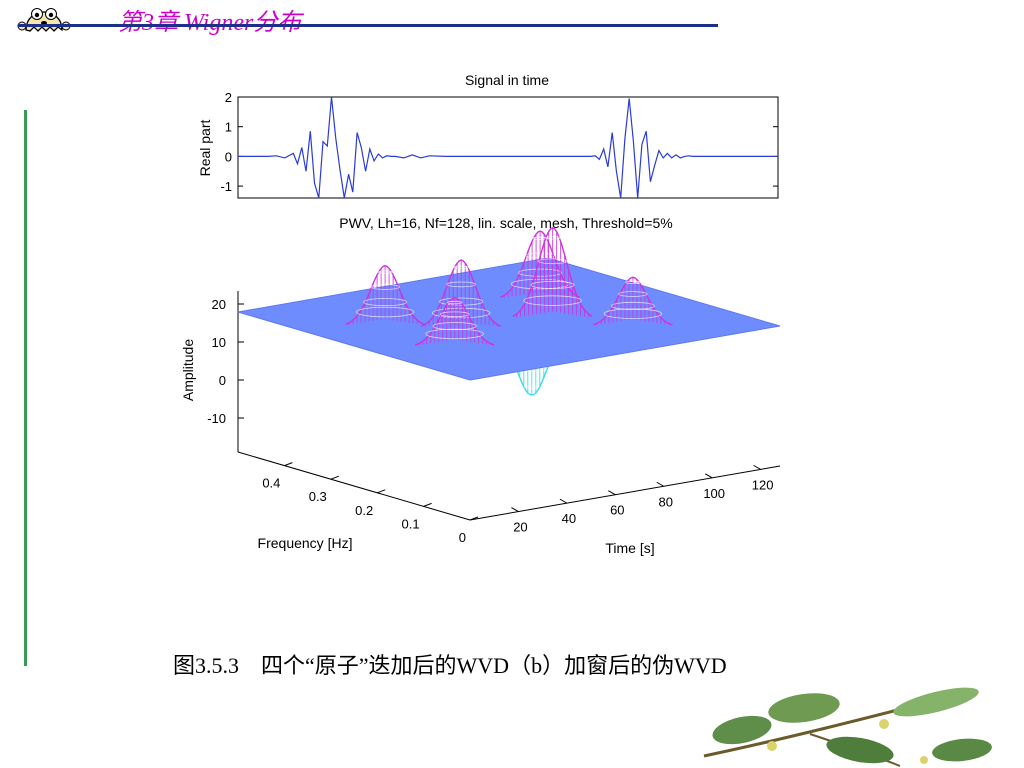 The image size is (1024, 768). I want to click on frequency-tick-label: 0.4, so click(271, 483).